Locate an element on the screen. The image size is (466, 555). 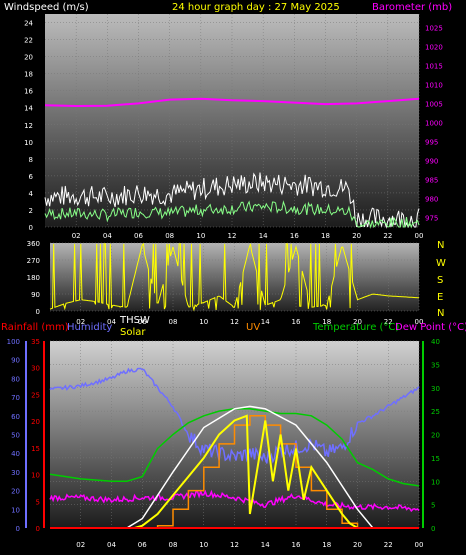
temp-y-tick-label: 35 is located at coordinates (435, 365).